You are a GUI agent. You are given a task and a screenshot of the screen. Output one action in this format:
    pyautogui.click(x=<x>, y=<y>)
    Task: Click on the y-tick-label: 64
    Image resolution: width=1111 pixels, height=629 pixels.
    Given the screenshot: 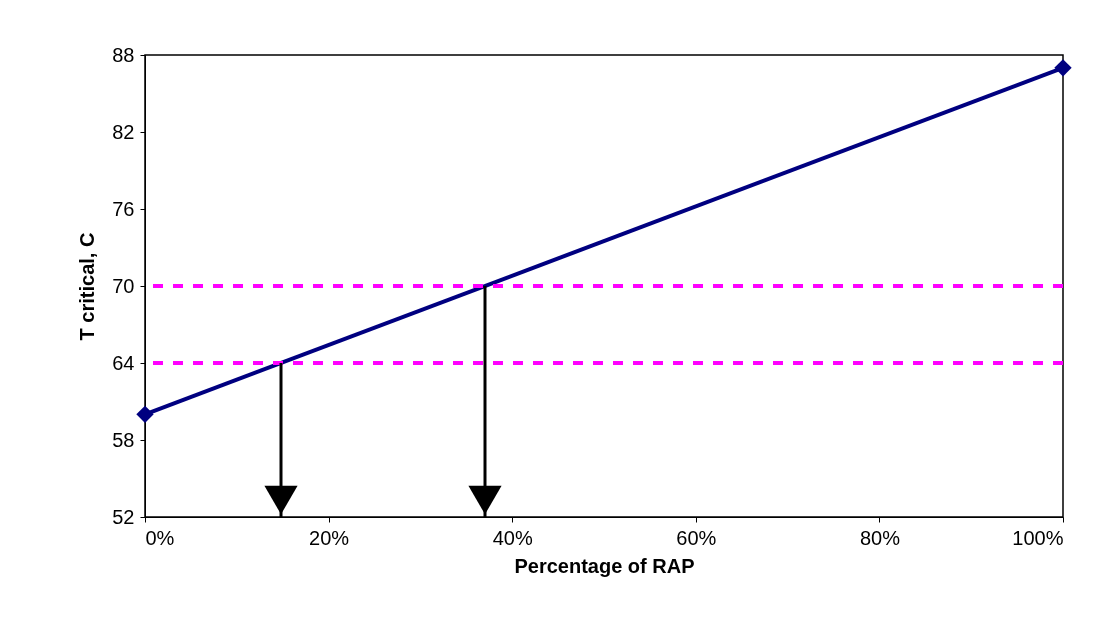 What is the action you would take?
    pyautogui.click(x=123, y=362)
    